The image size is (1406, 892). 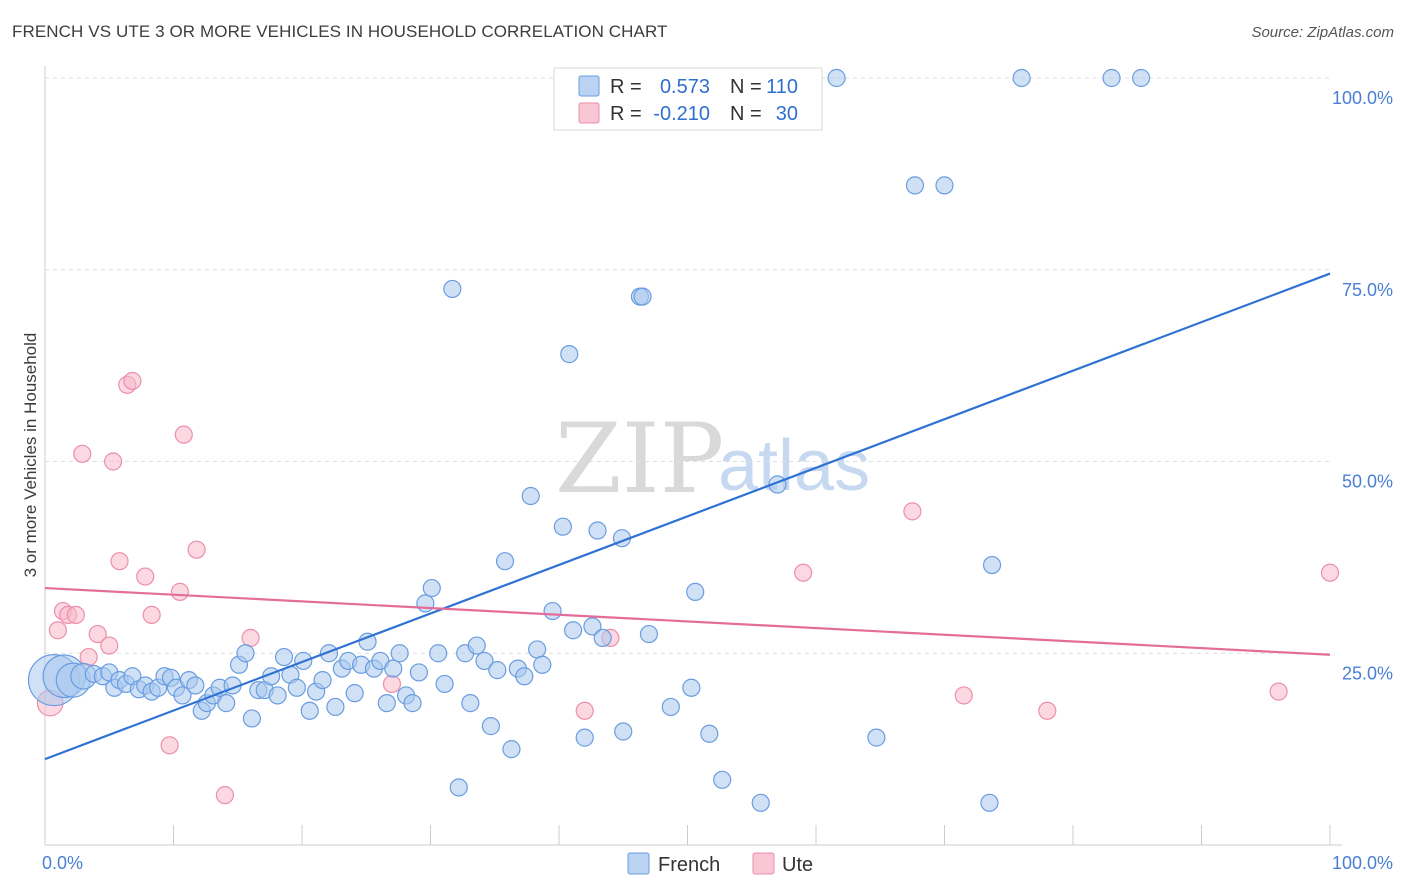 I want to click on watermark-atlas: atlas, so click(x=794, y=466).